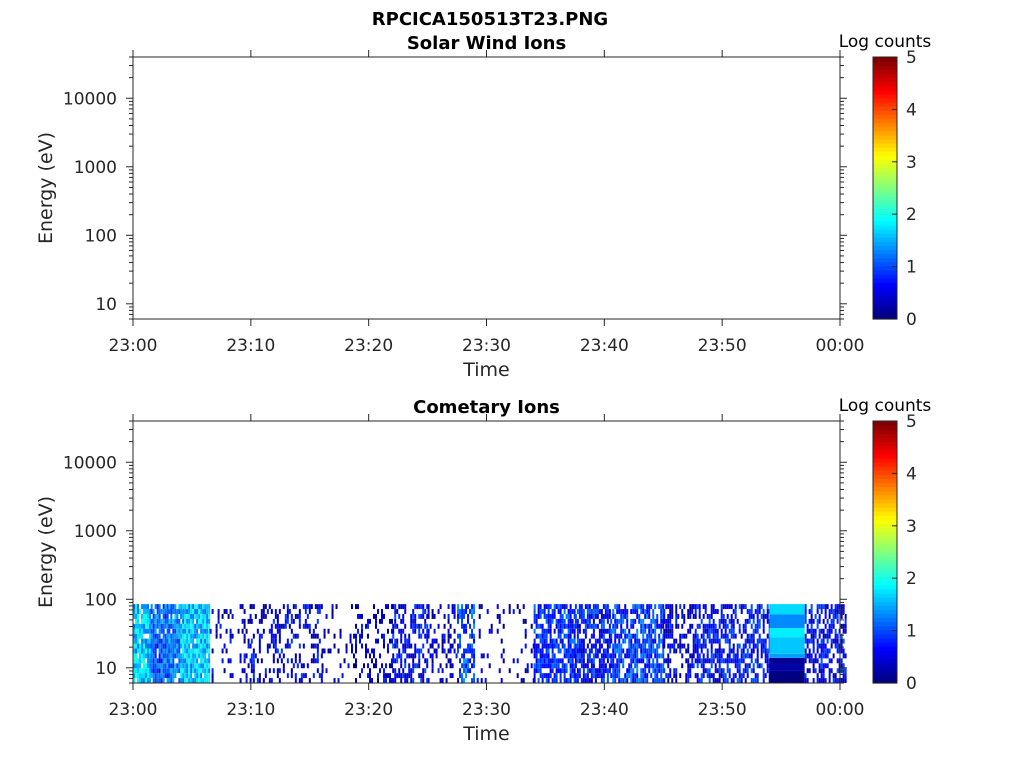 The height and width of the screenshot is (768, 1024). Describe the element at coordinates (101, 236) in the screenshot. I see `y-tick-label: 100` at that location.